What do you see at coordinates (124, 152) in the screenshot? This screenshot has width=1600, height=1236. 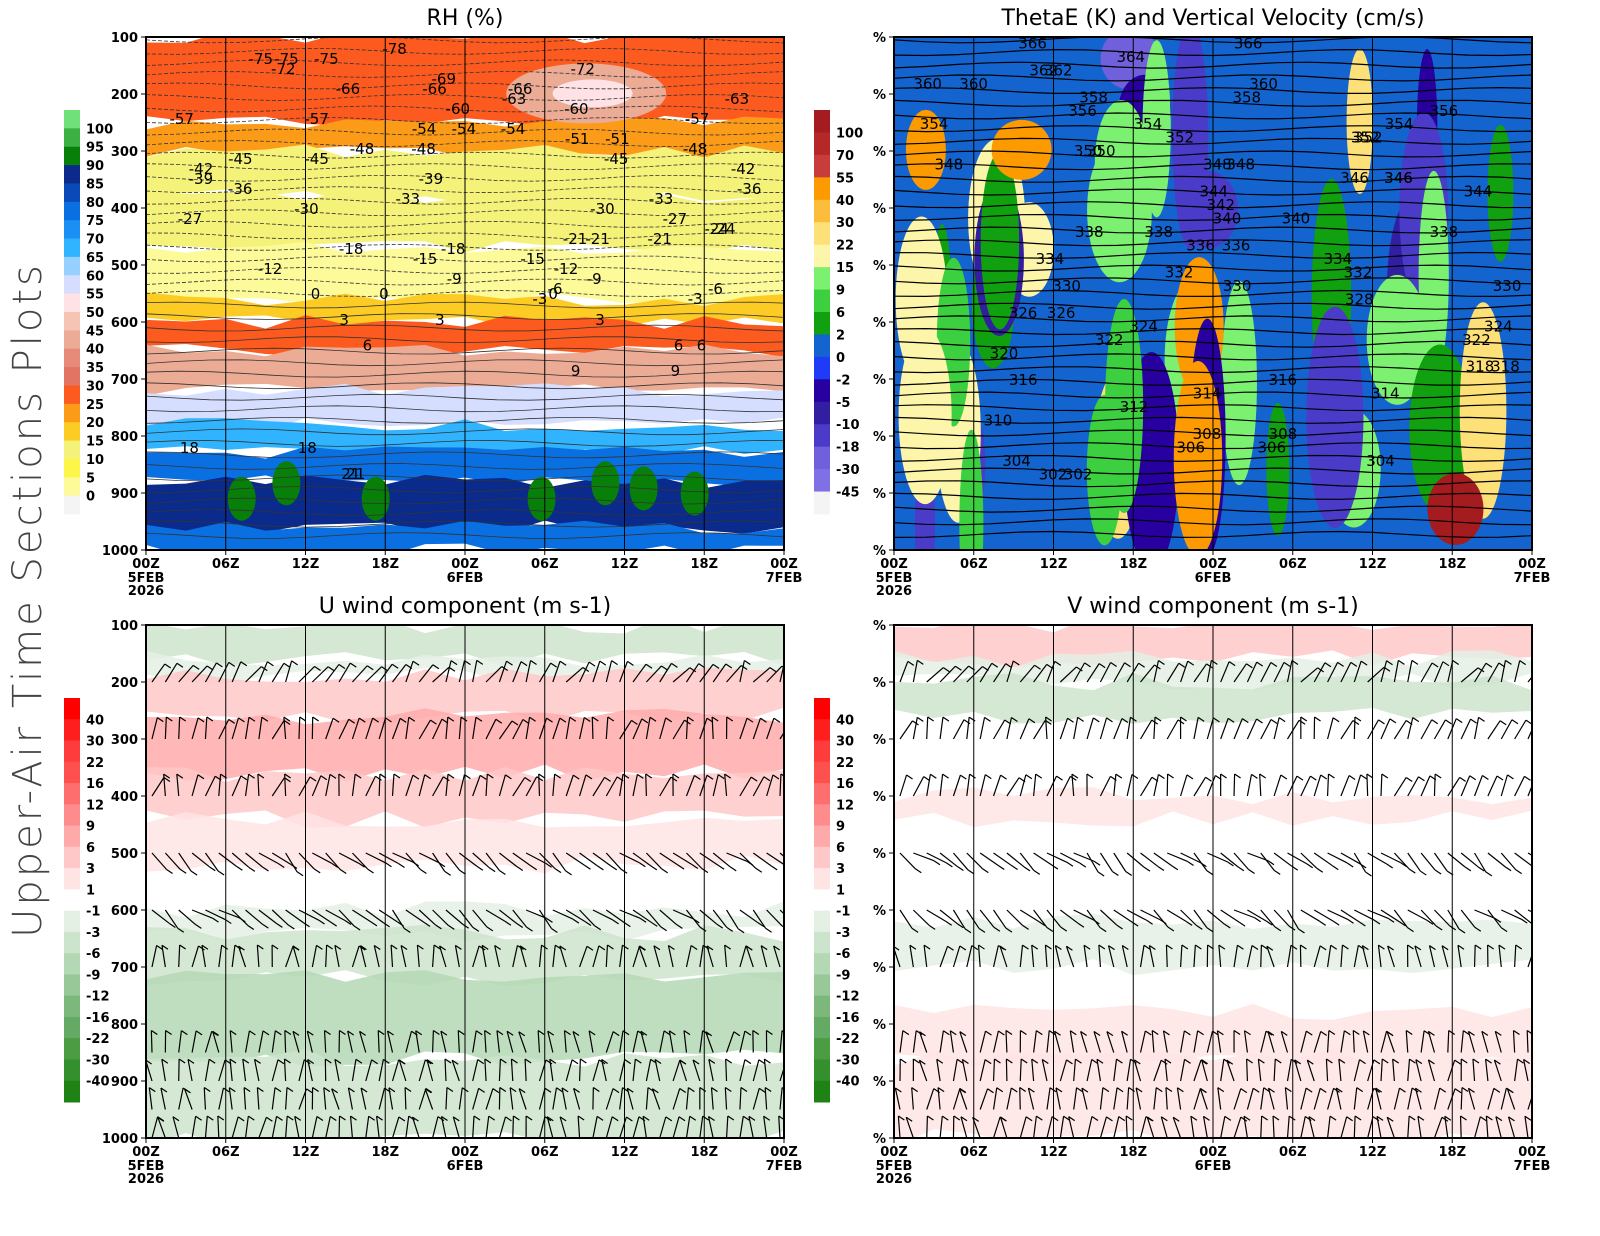 I see `y-tick-label: 300` at bounding box center [124, 152].